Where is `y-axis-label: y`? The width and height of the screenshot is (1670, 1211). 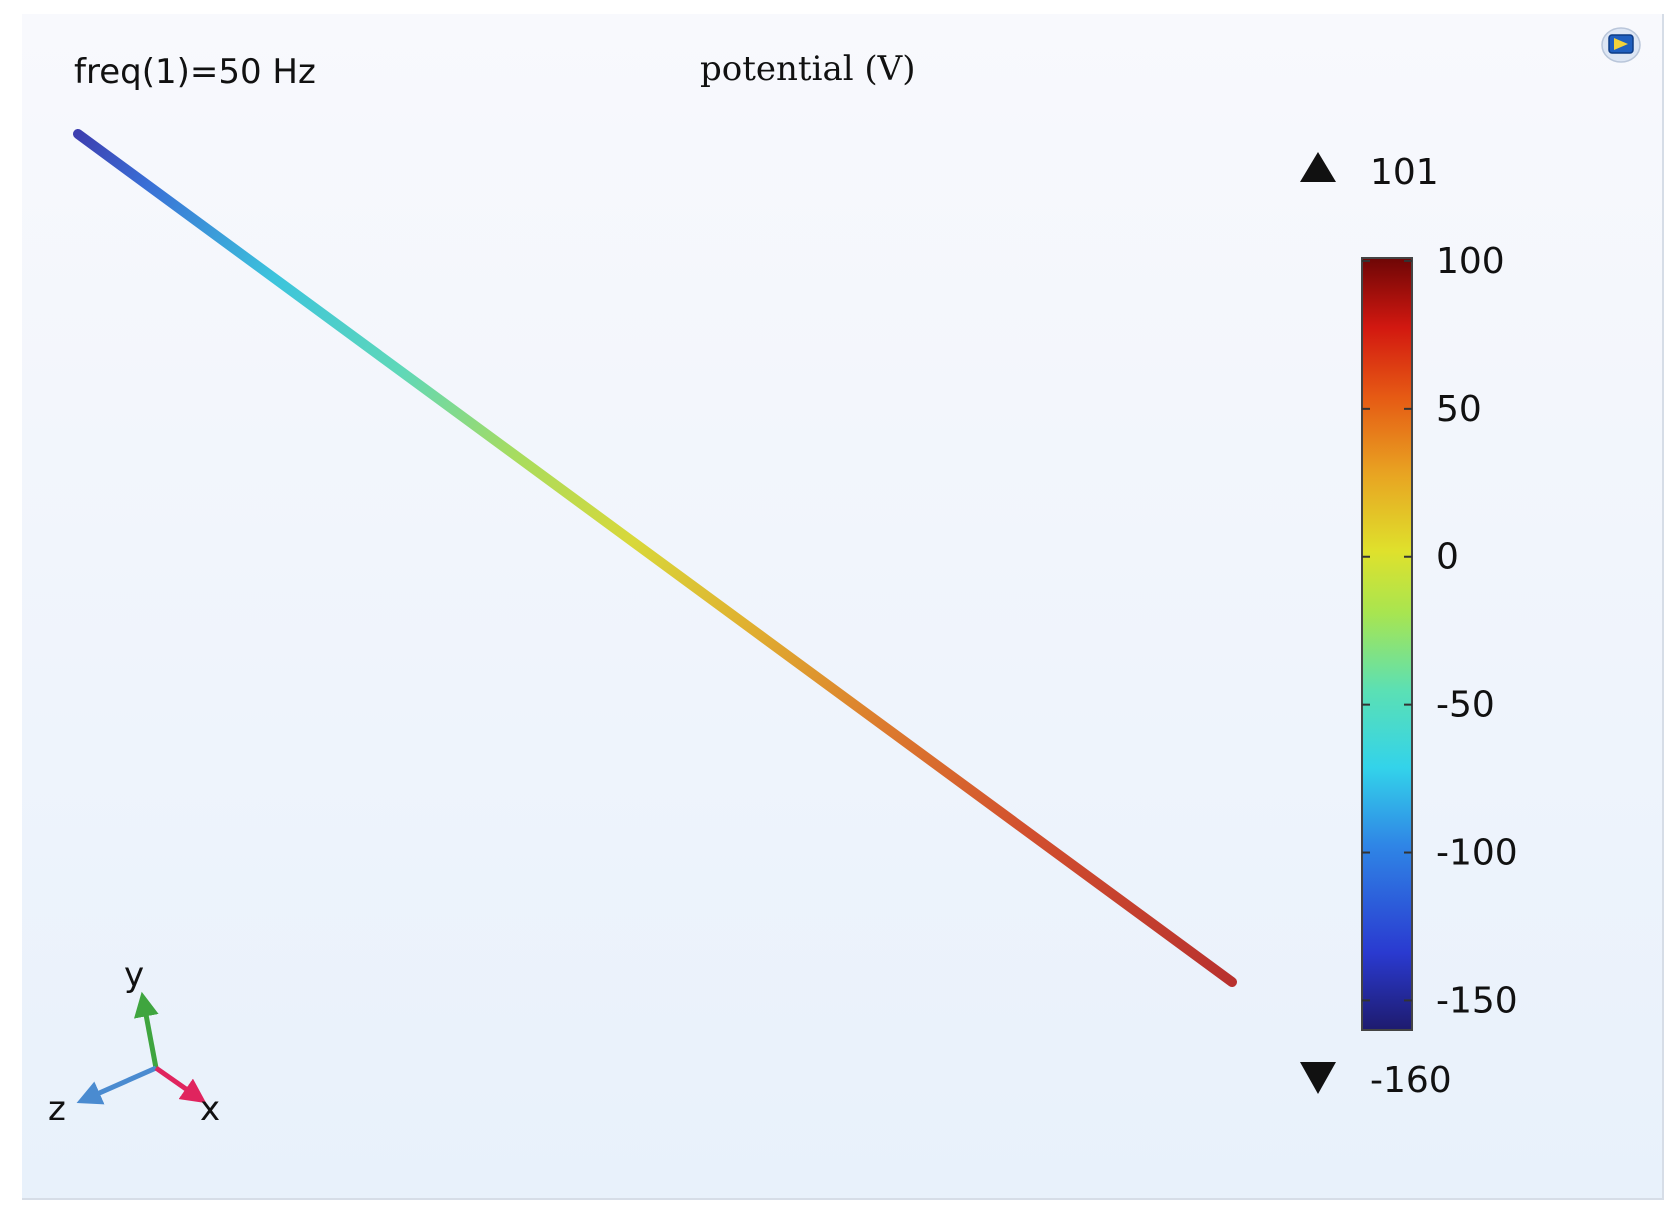
y-axis-label: y is located at coordinates (134, 975).